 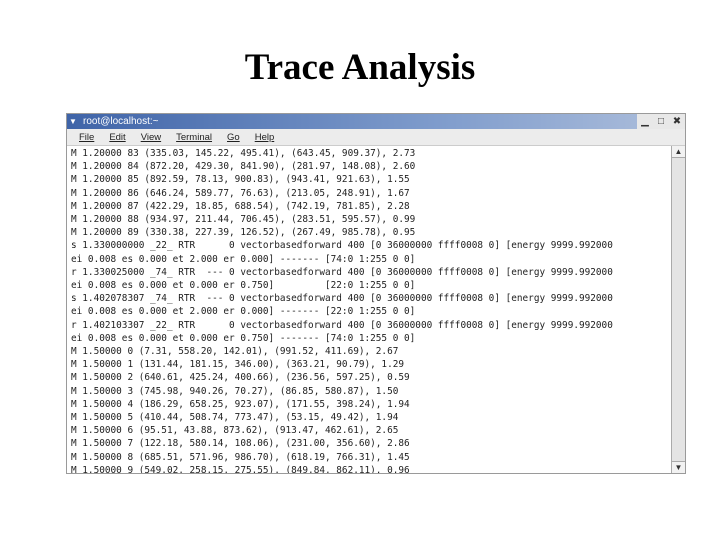 What do you see at coordinates (151, 137) in the screenshot?
I see `menu-view: View` at bounding box center [151, 137].